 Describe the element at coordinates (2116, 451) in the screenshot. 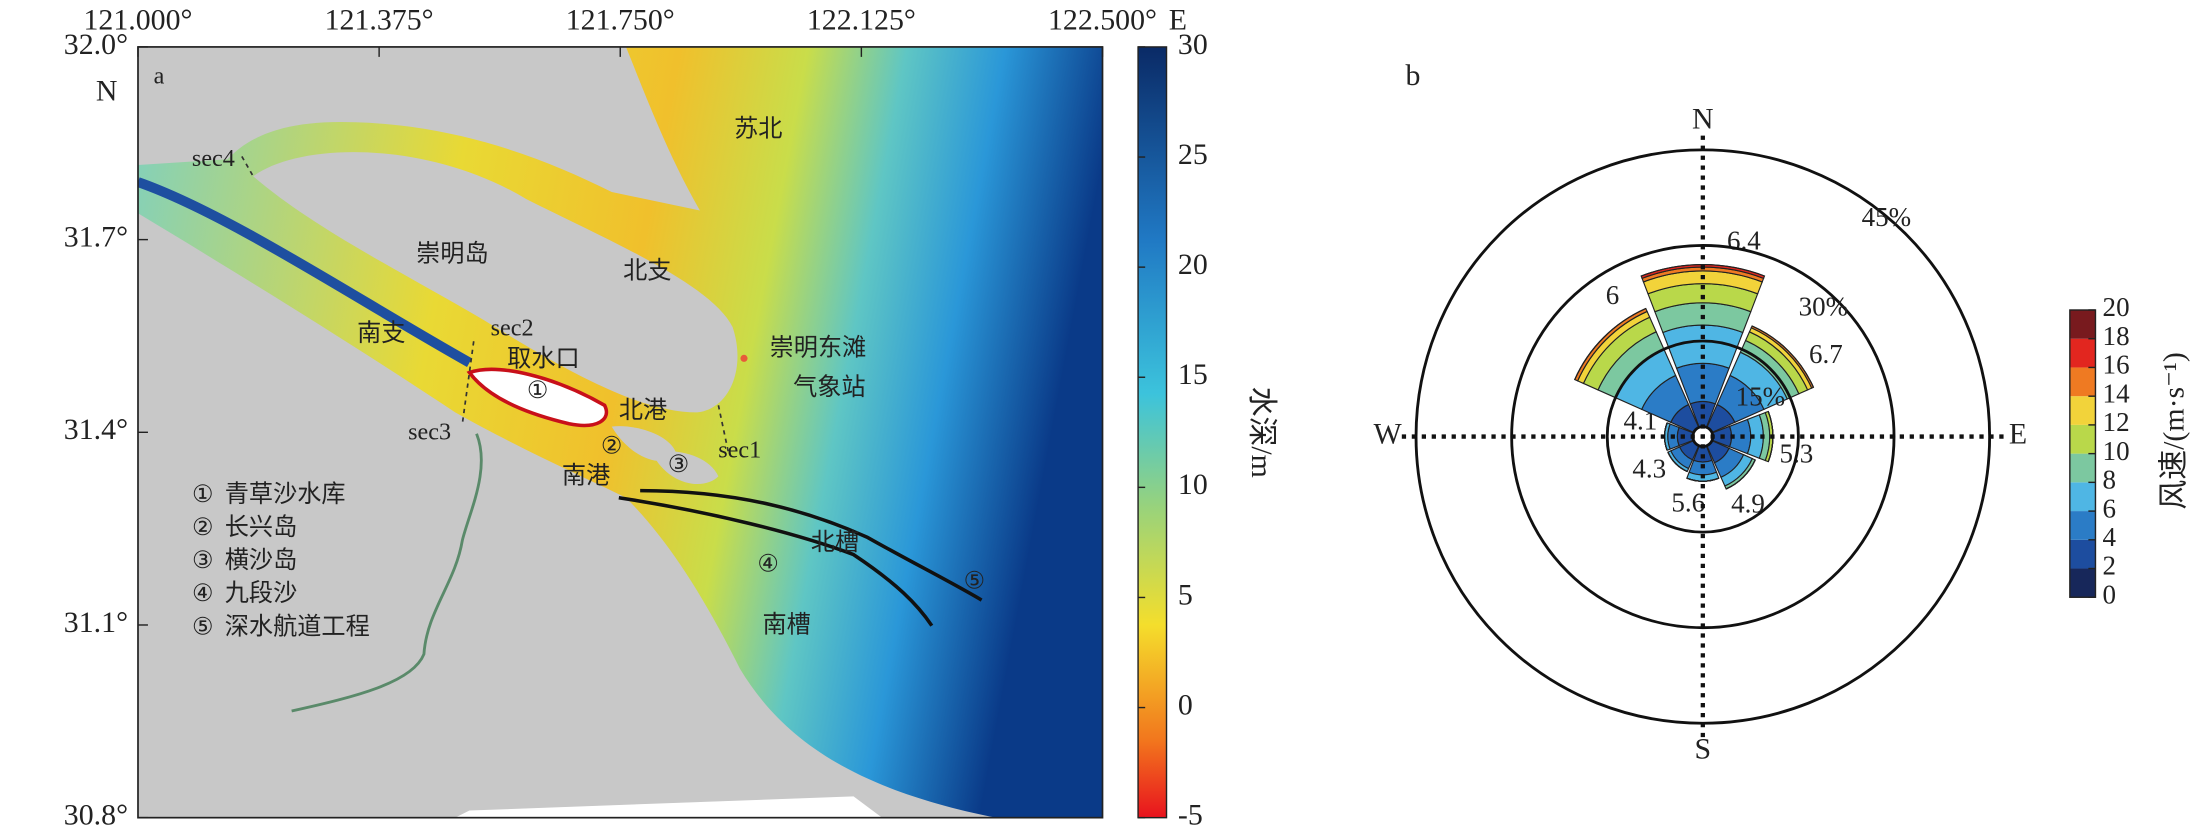

I see `speed-tick-label: 10` at that location.